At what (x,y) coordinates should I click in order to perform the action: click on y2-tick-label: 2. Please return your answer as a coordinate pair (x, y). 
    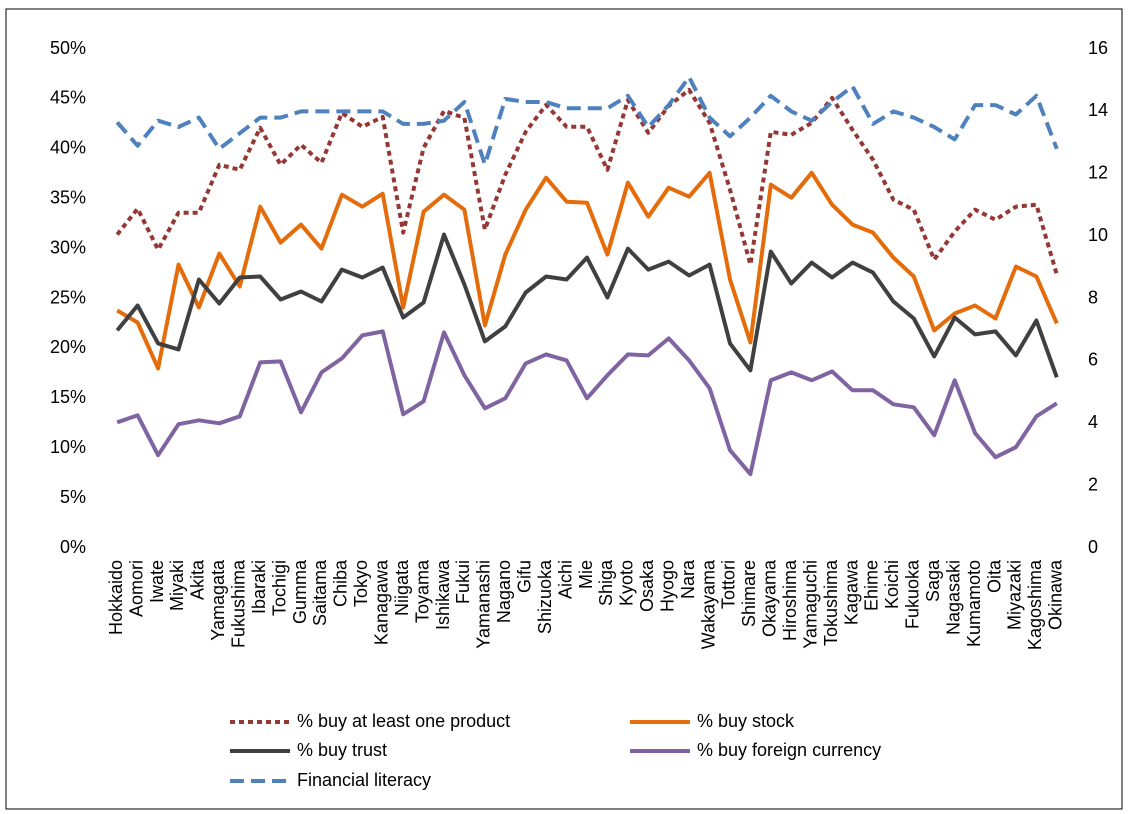
    Looking at the image, I should click on (1093, 484).